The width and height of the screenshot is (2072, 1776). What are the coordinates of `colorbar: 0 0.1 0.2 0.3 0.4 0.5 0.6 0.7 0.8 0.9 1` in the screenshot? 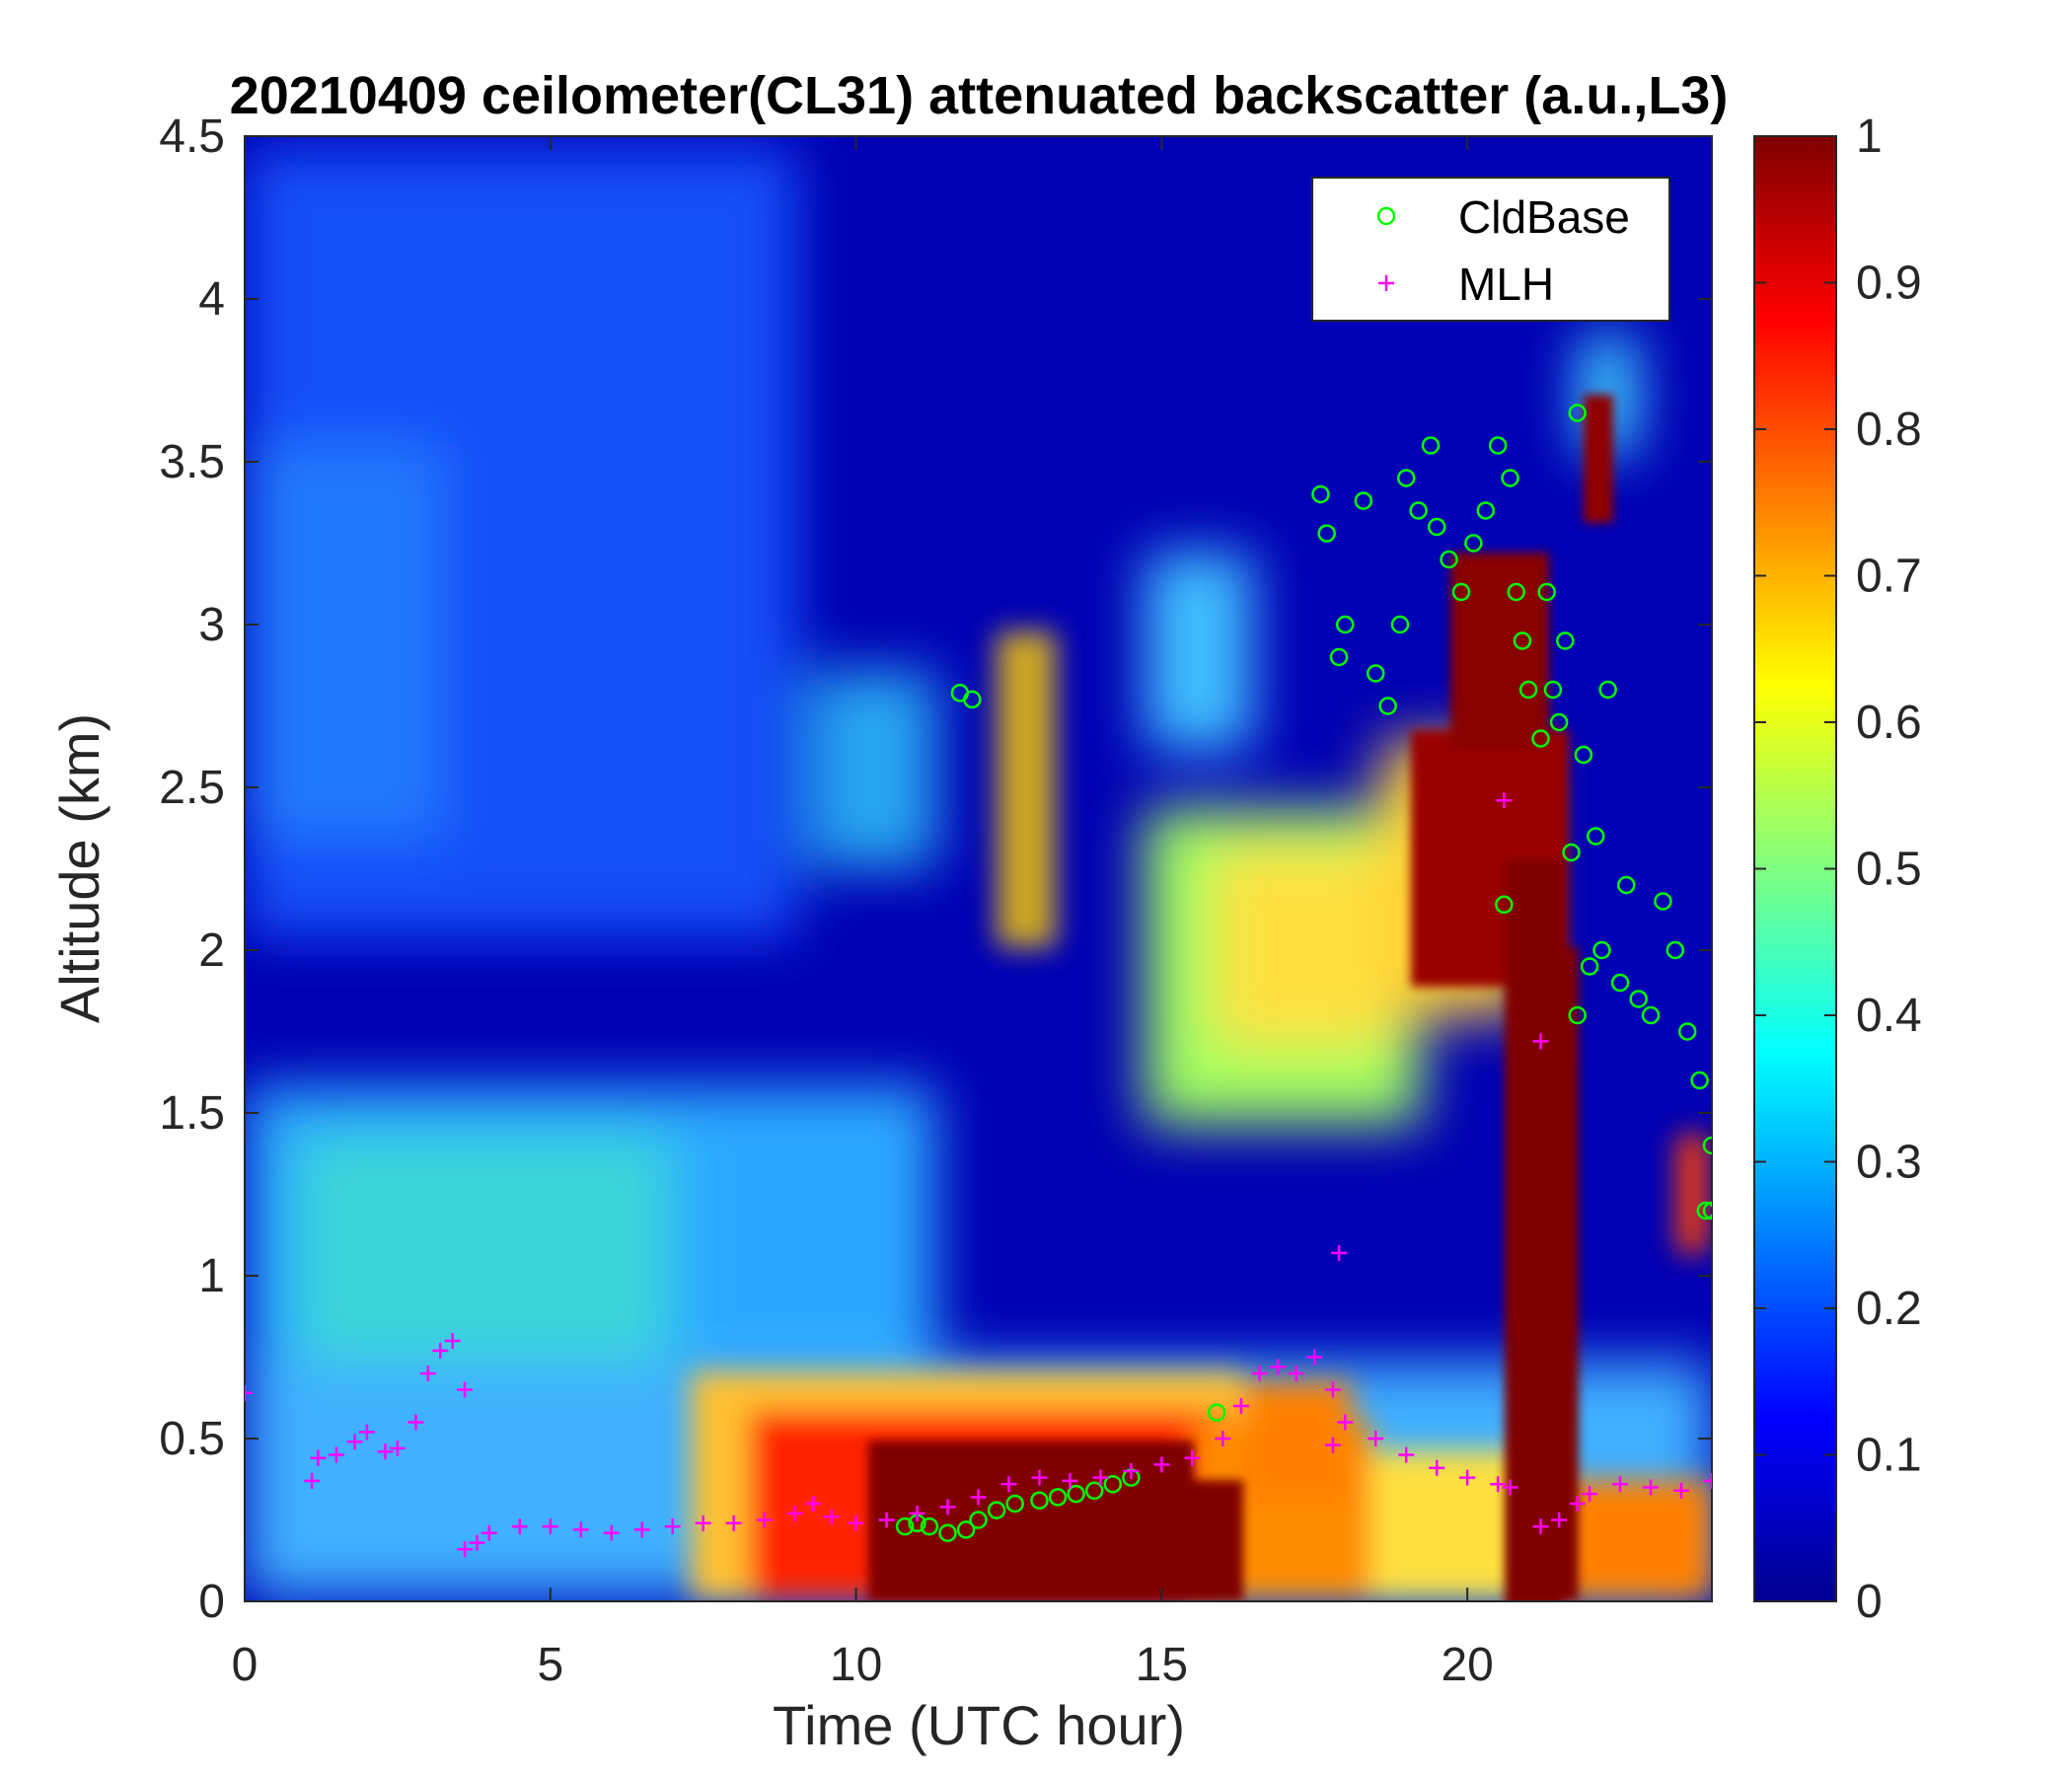 It's located at (1838, 870).